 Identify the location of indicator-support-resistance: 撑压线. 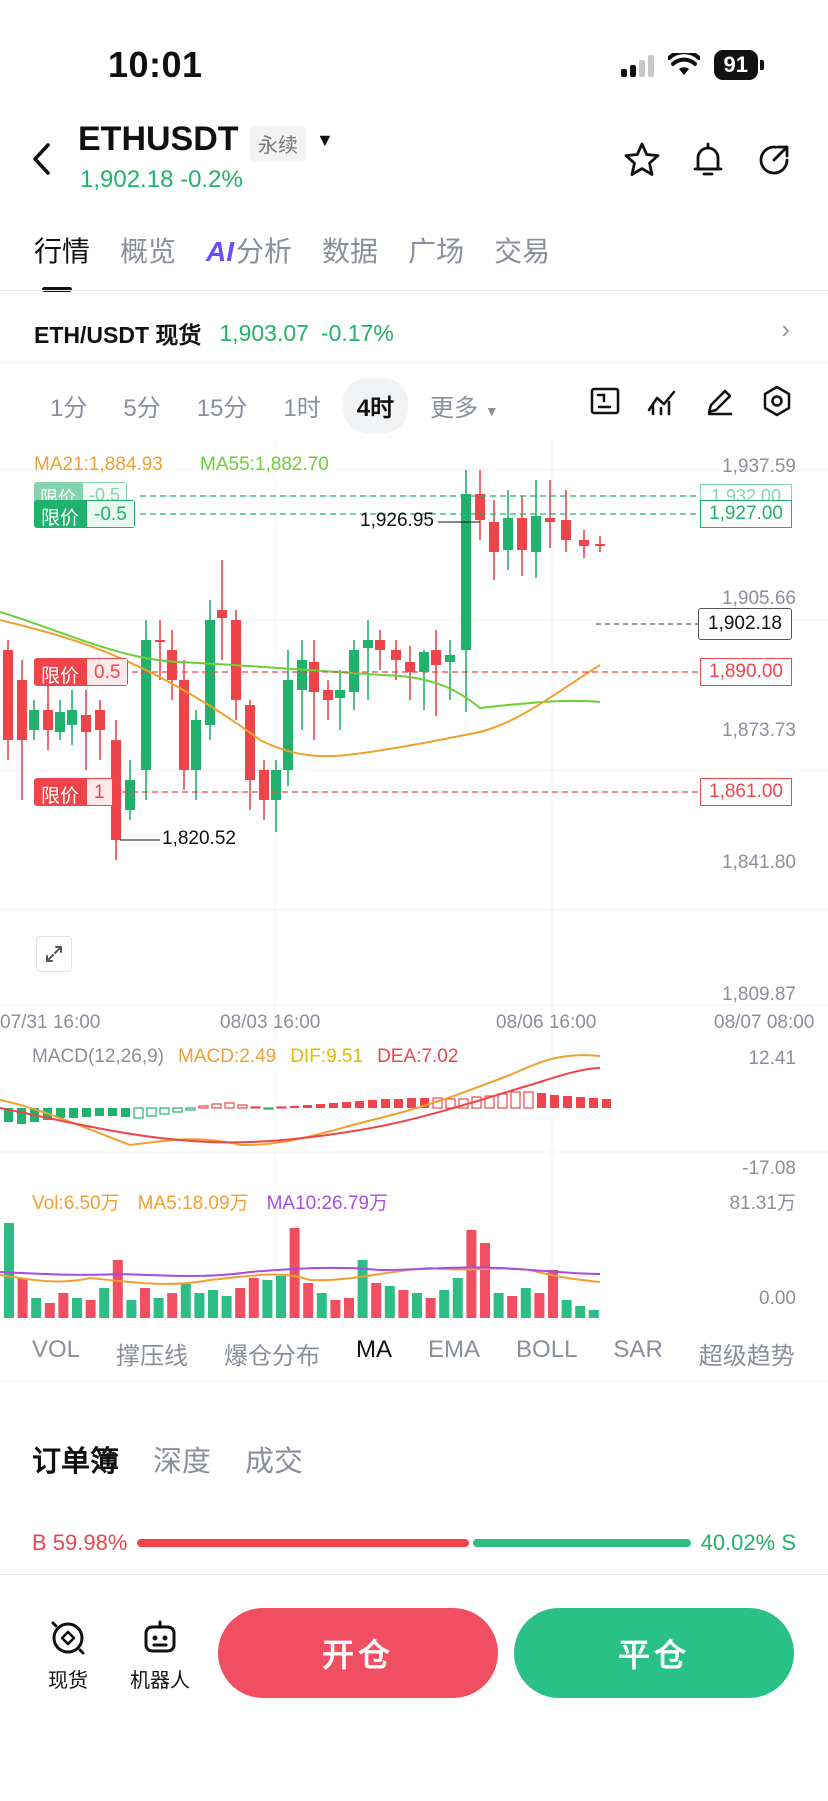
(152, 1356).